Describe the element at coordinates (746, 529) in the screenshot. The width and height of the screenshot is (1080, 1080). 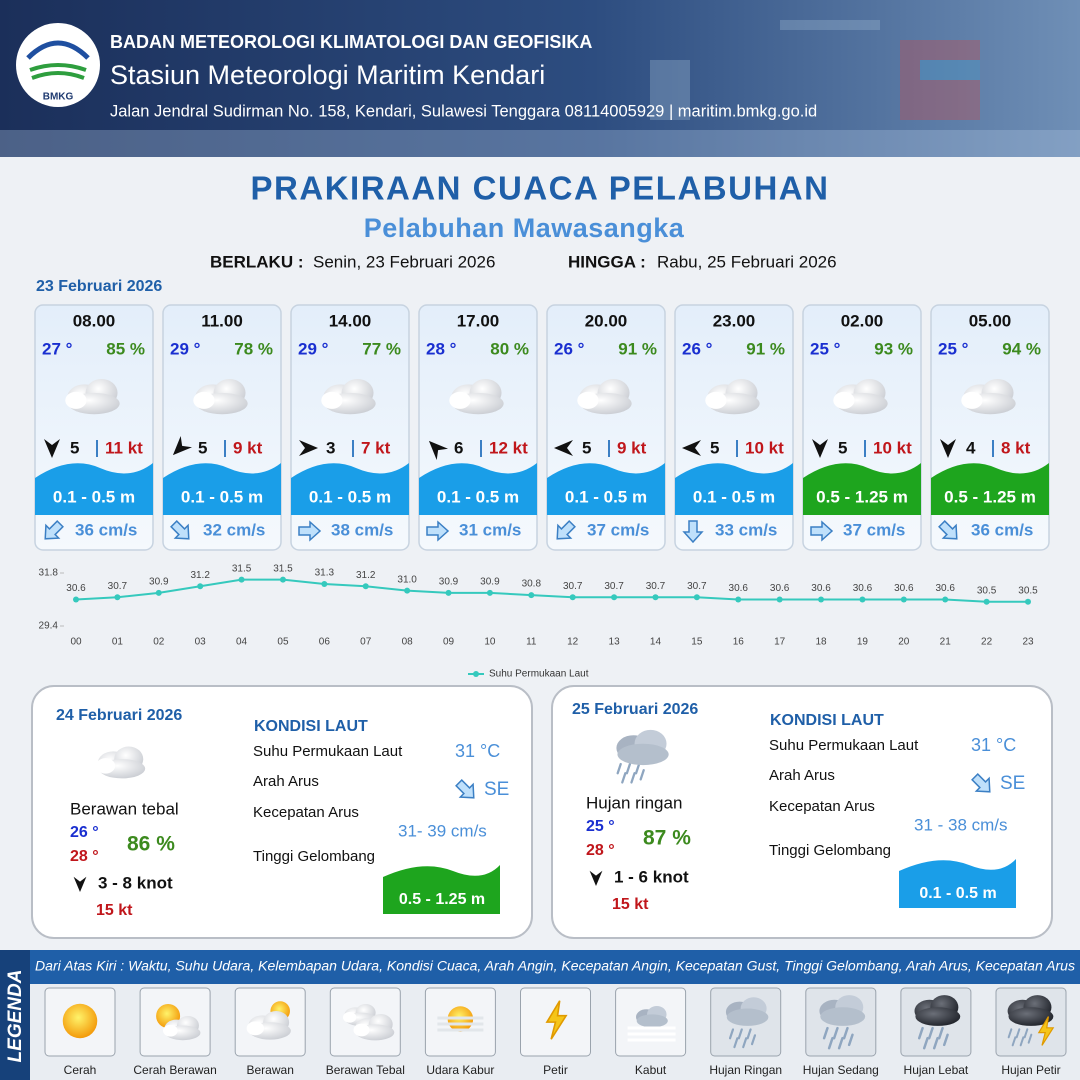
I see `current-speed: 33 cm/s` at that location.